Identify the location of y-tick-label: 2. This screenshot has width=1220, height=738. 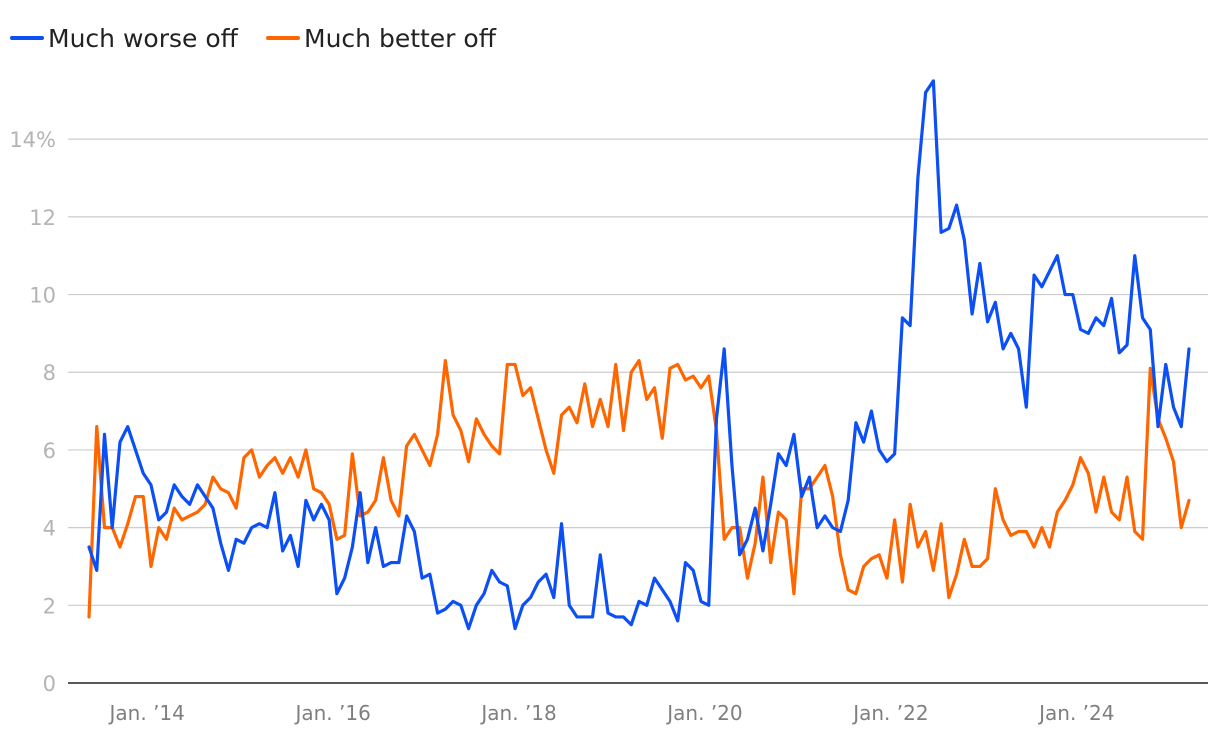
(49, 606).